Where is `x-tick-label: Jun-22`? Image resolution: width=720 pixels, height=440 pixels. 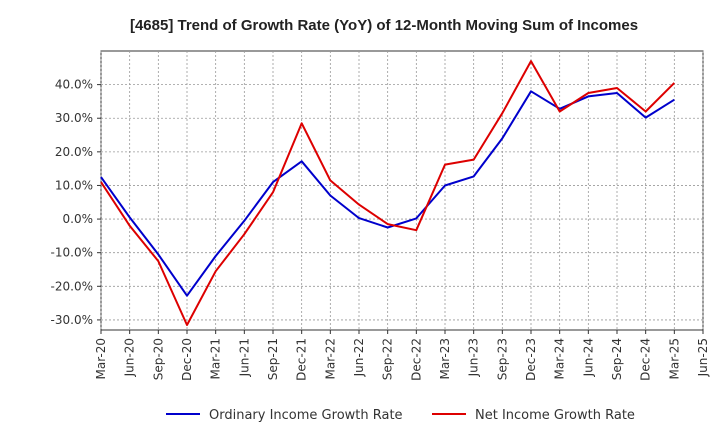
x-tick-label: Jun-22 is located at coordinates (359, 357).